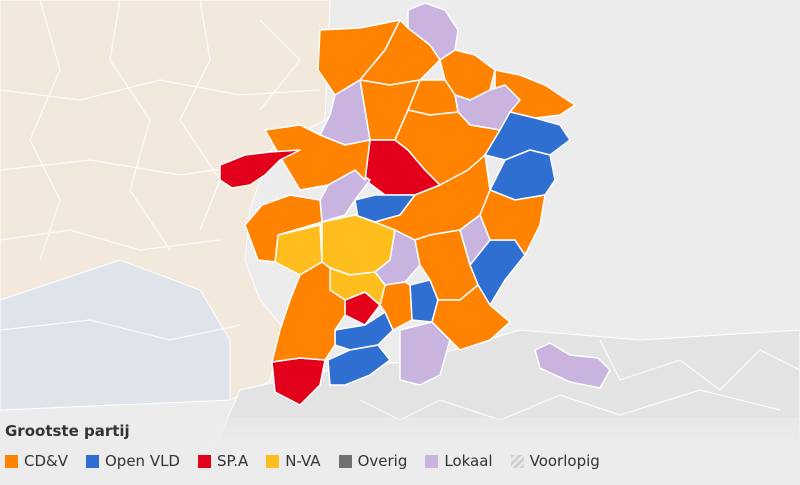 Image resolution: width=800 pixels, height=485 pixels. Describe the element at coordinates (512, 222) in the screenshot. I see `municipality-filler-cdv-d` at that location.